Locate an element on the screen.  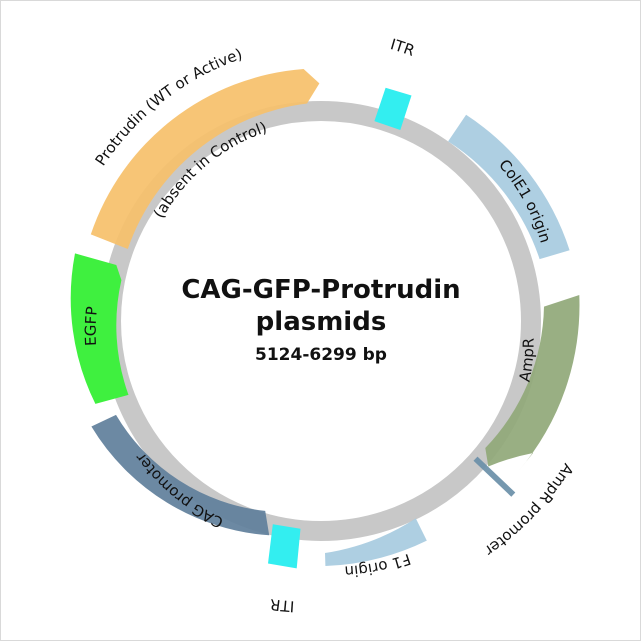
egfp-feature is located at coordinates (99, 328).